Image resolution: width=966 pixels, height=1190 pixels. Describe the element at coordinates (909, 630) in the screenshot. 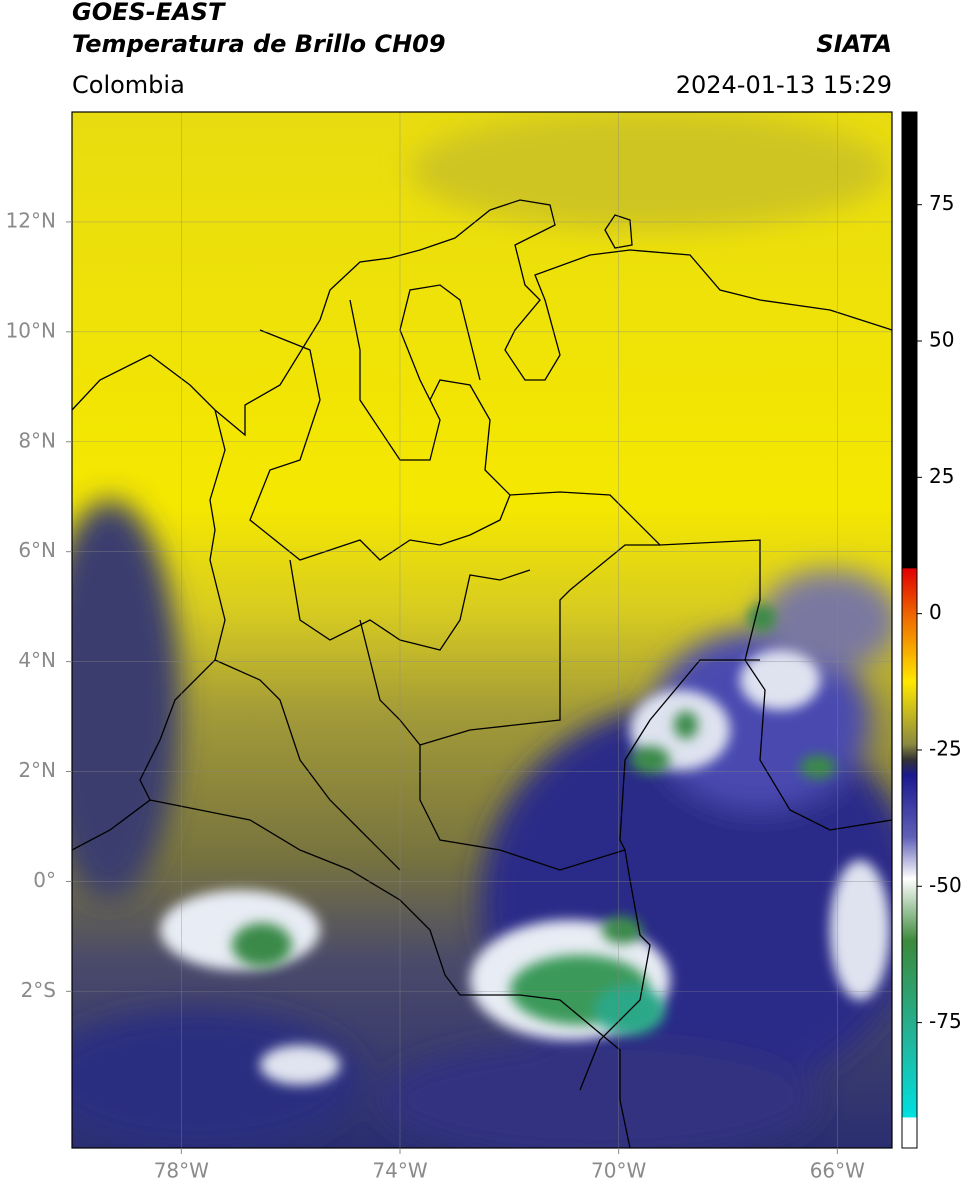

I see `colorbar` at that location.